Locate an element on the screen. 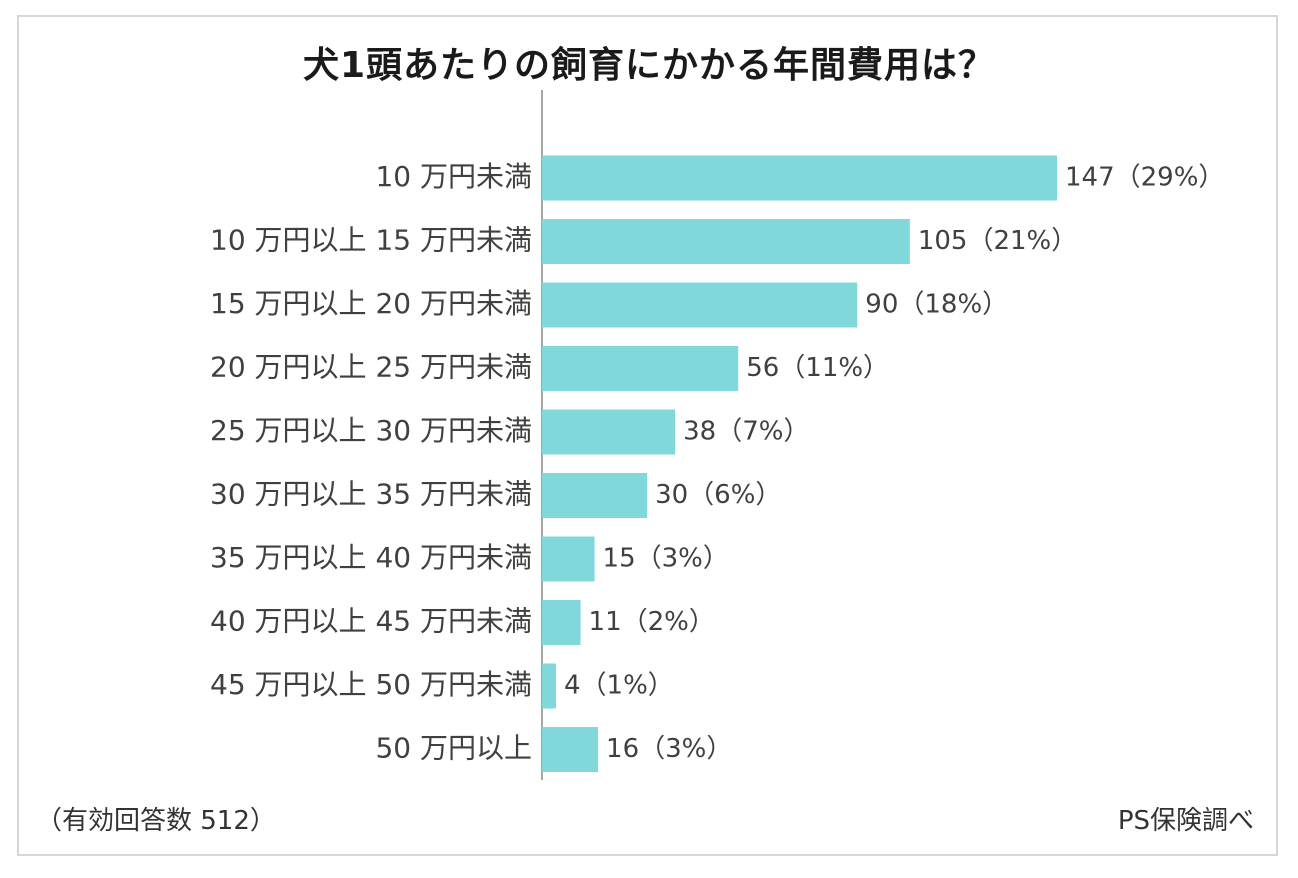 The height and width of the screenshot is (878, 1298). response-count-note: （有効回答数 512） is located at coordinates (156, 821).